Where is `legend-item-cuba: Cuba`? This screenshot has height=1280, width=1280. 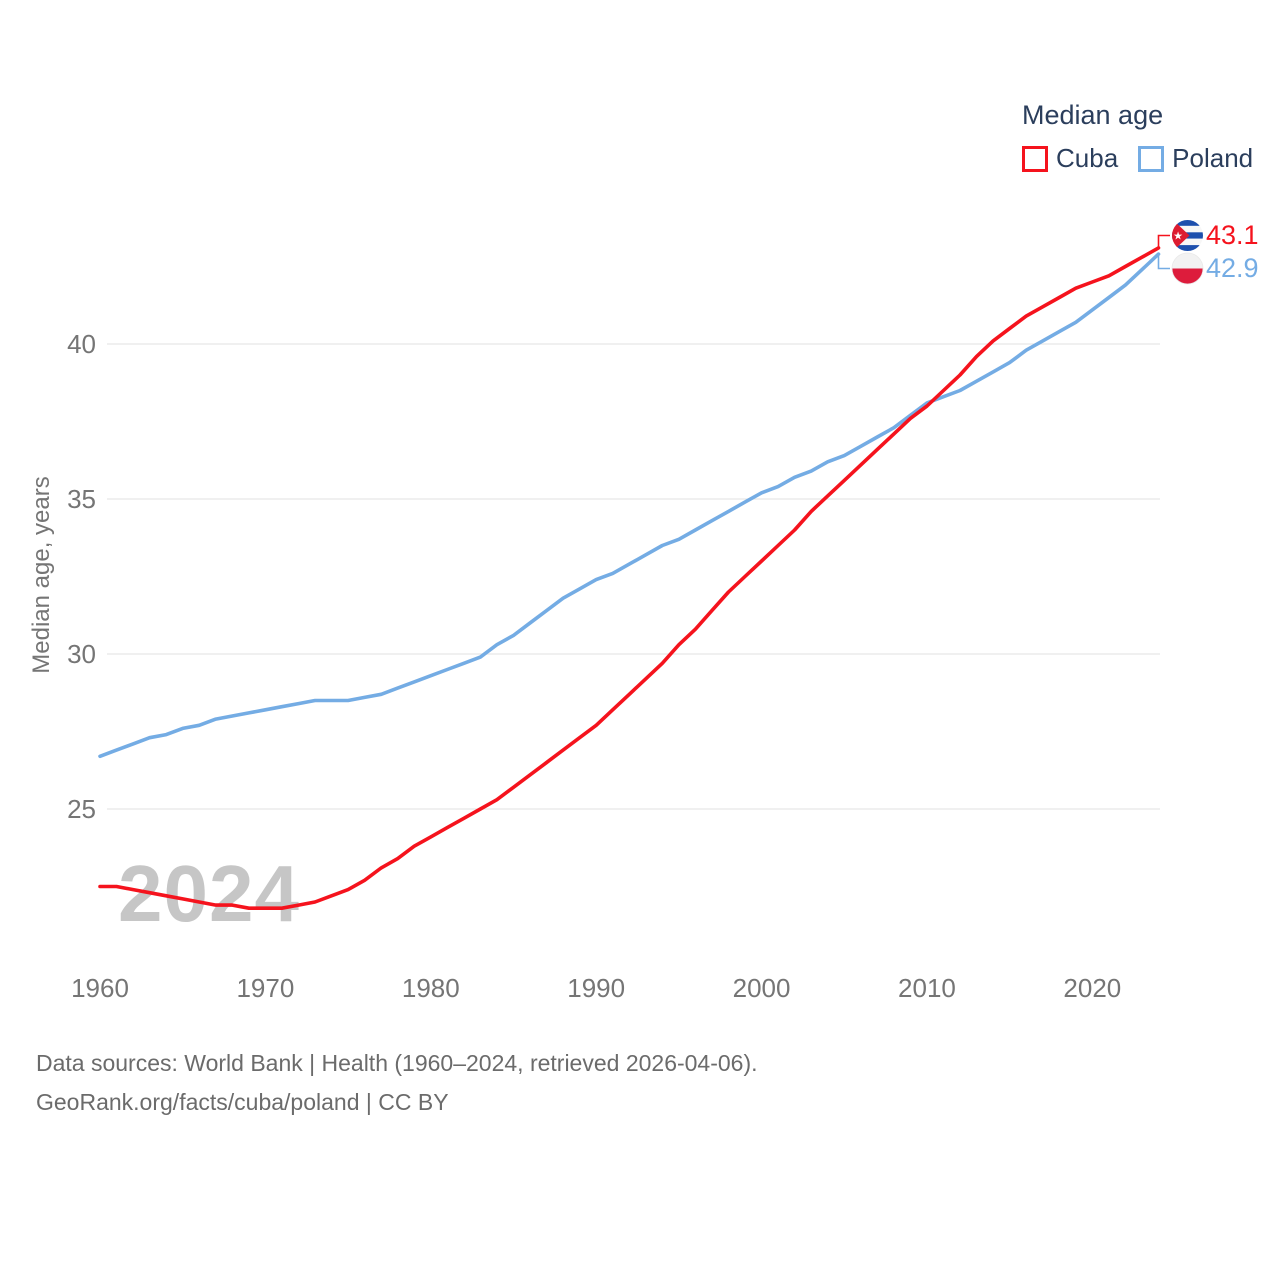 legend-item-cuba: Cuba is located at coordinates (1070, 158).